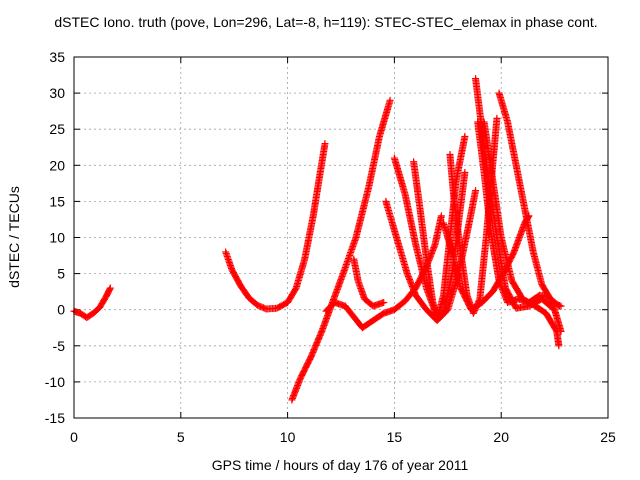 The height and width of the screenshot is (480, 640). What do you see at coordinates (181, 437) in the screenshot?
I see `x-tick-label: 5` at bounding box center [181, 437].